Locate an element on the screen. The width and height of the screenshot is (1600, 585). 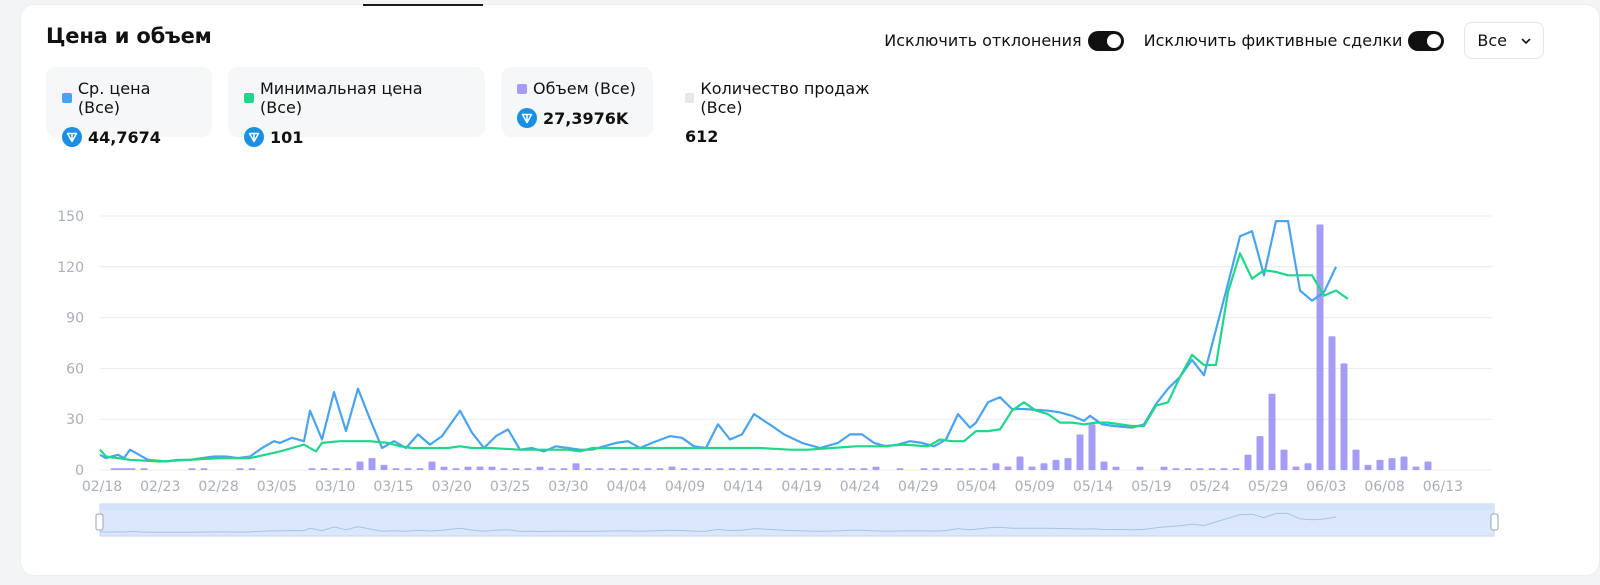
y-tick-label: 150 is located at coordinates (70, 217).